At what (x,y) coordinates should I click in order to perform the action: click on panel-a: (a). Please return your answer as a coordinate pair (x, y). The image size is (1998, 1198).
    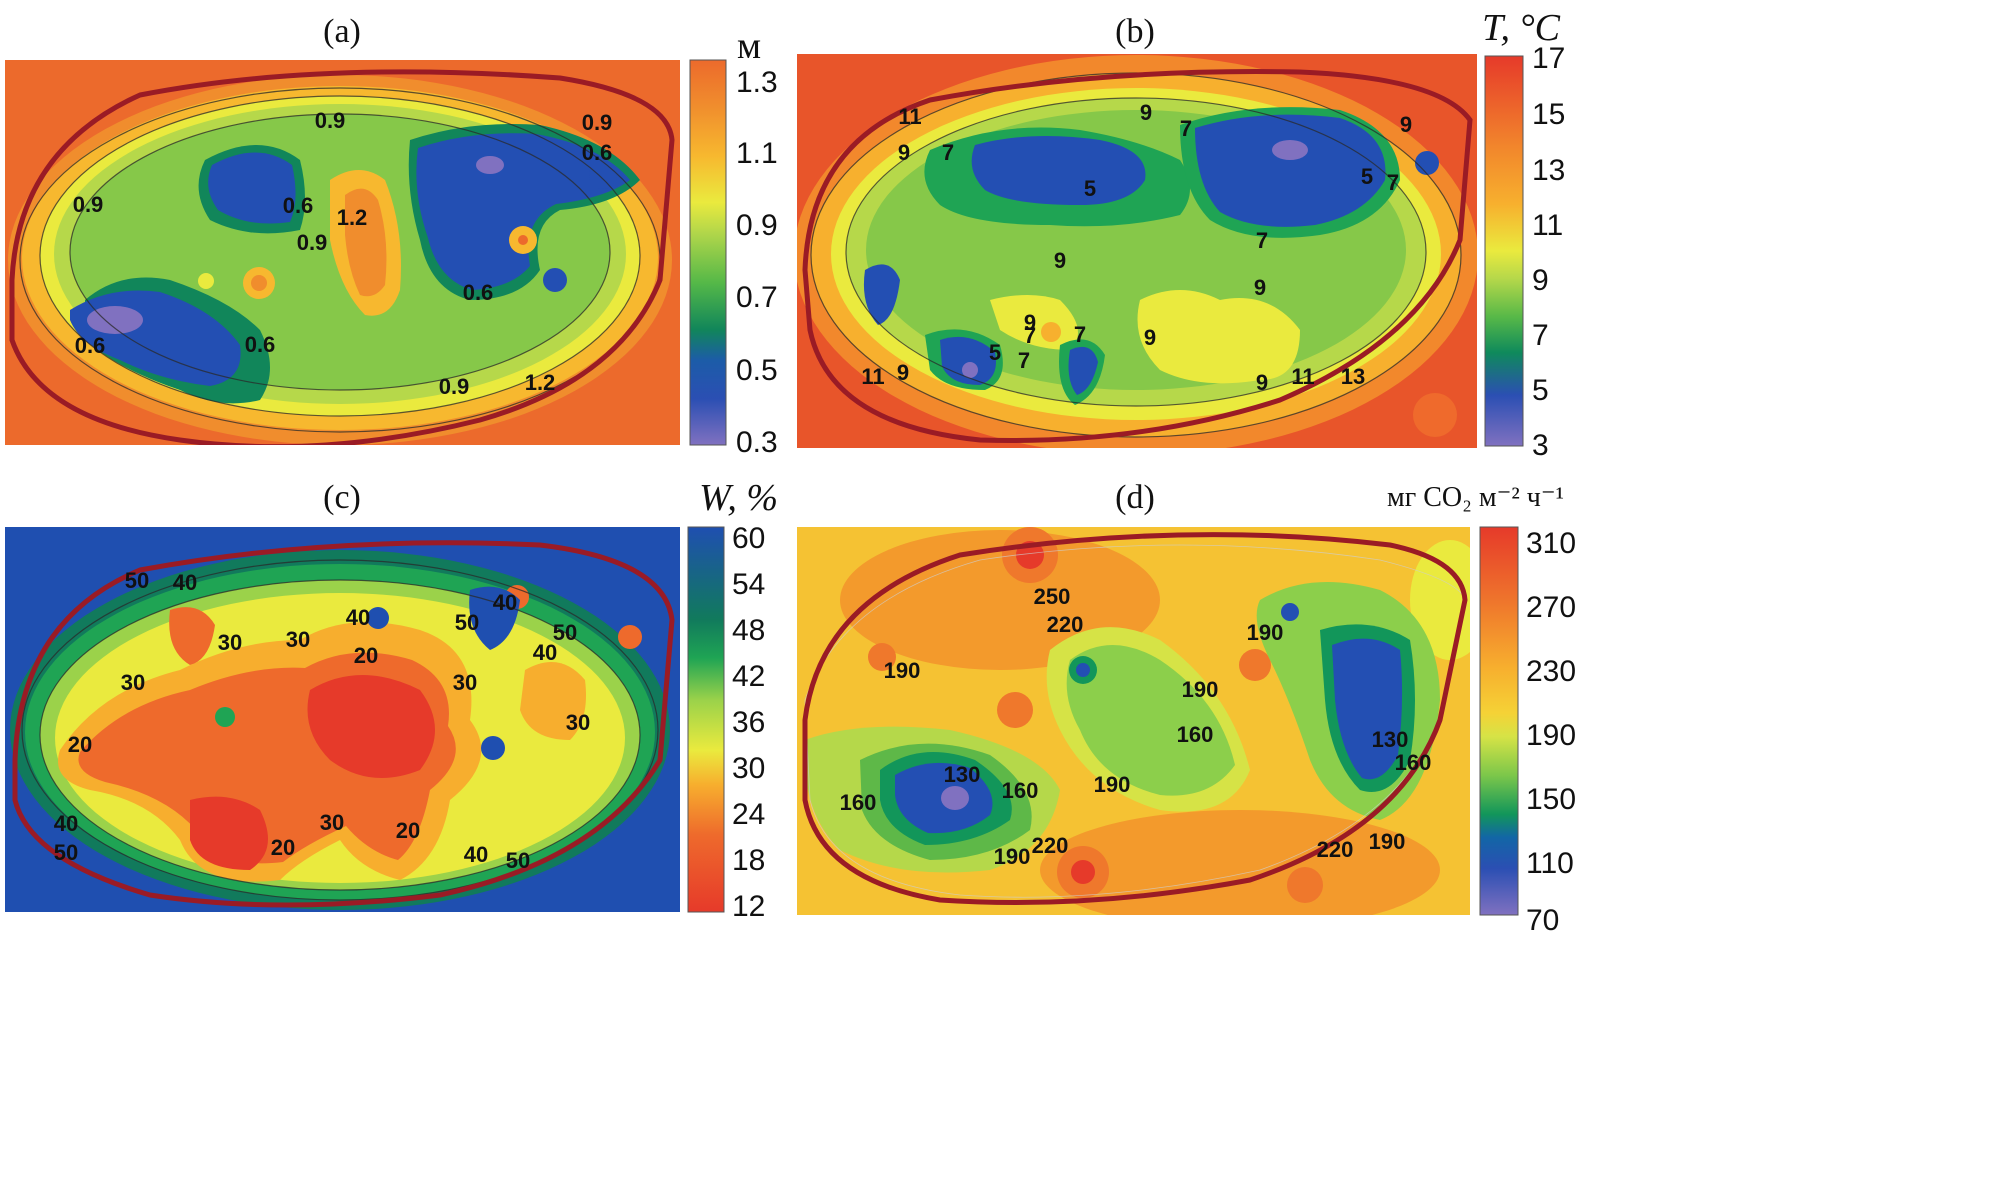
    Looking at the image, I should click on (391, 236).